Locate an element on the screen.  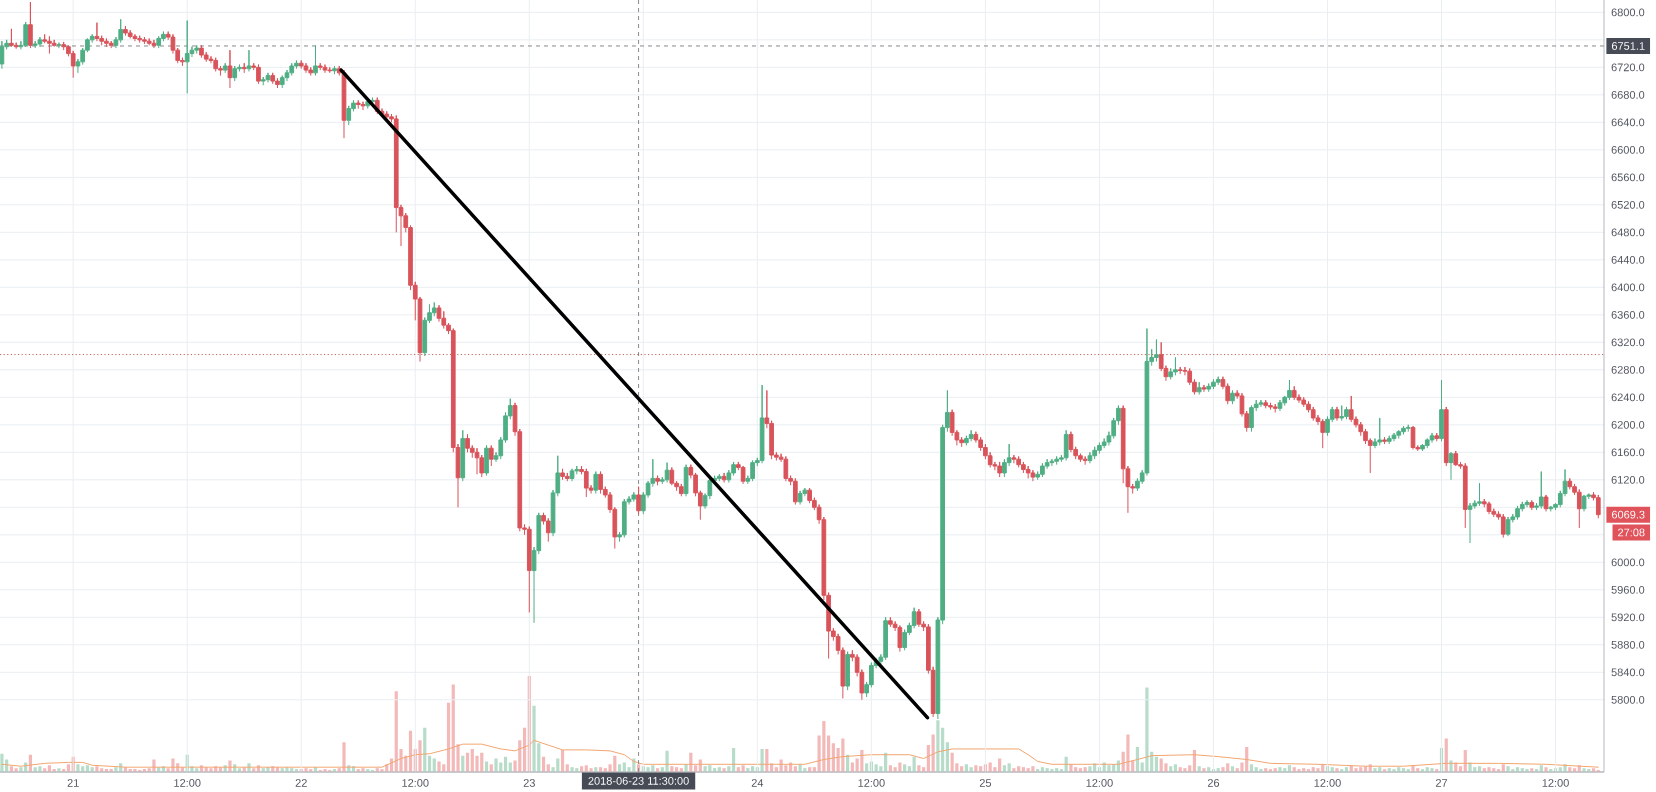
y-tick-label: 5840.0 is located at coordinates (1628, 672).